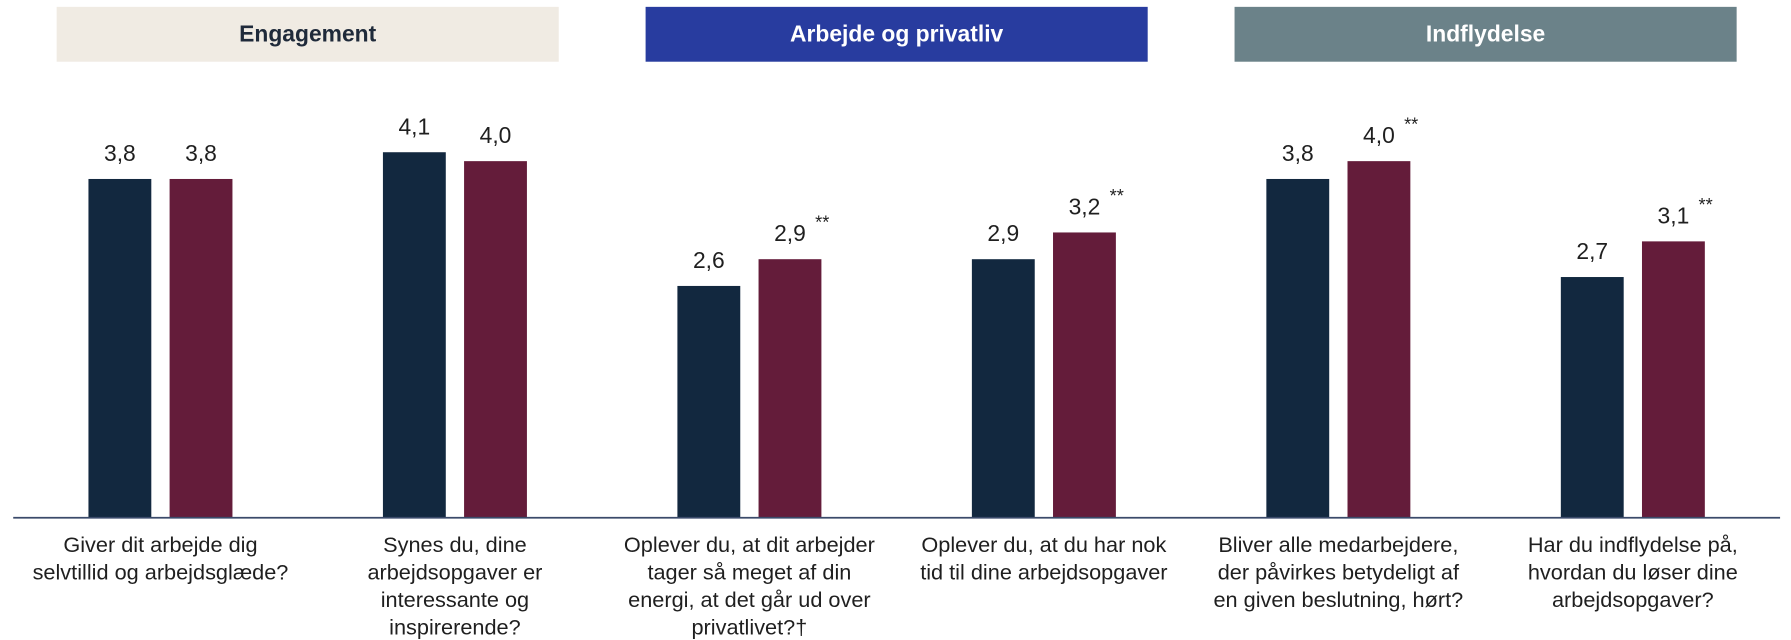 This screenshot has width=1791, height=640. What do you see at coordinates (749, 599) in the screenshot?
I see `x-tick-label: energi, at det går ud over` at bounding box center [749, 599].